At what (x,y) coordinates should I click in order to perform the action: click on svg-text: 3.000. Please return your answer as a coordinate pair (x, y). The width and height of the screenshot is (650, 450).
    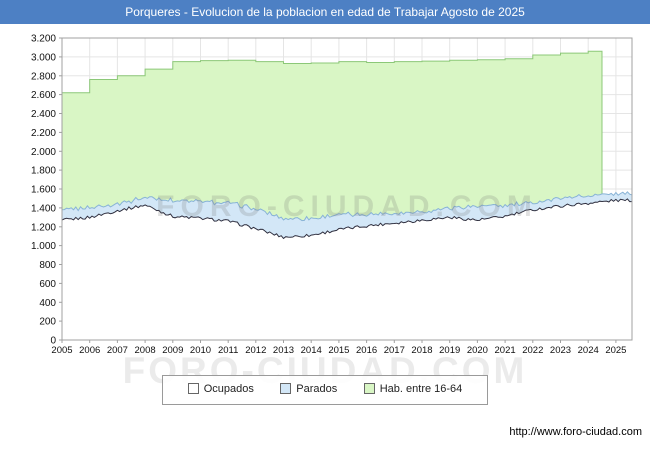
    Looking at the image, I should click on (43, 57).